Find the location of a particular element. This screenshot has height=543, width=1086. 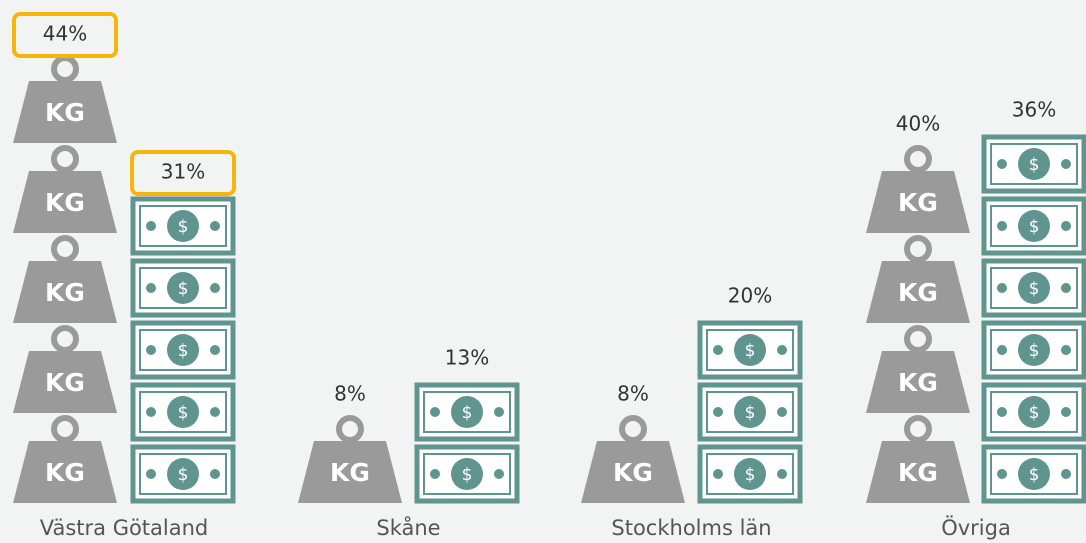

value-label: 20% is located at coordinates (750, 296).